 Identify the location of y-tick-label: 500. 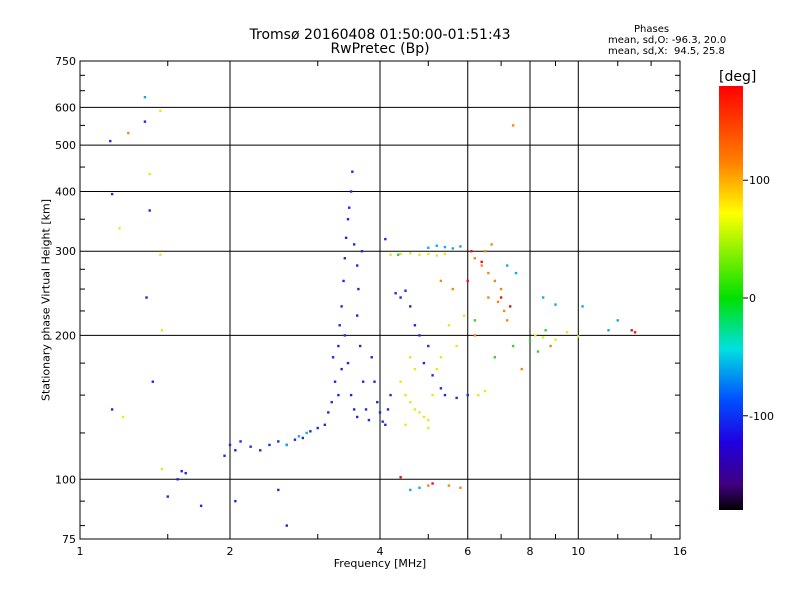
(65, 145).